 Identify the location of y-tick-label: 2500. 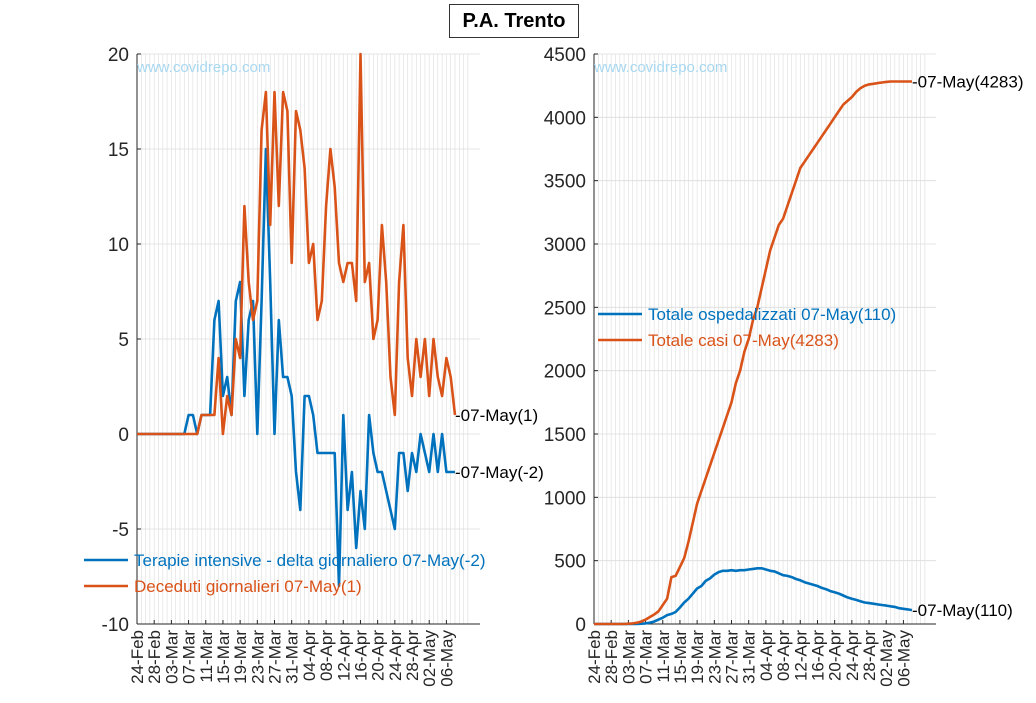
(565, 308).